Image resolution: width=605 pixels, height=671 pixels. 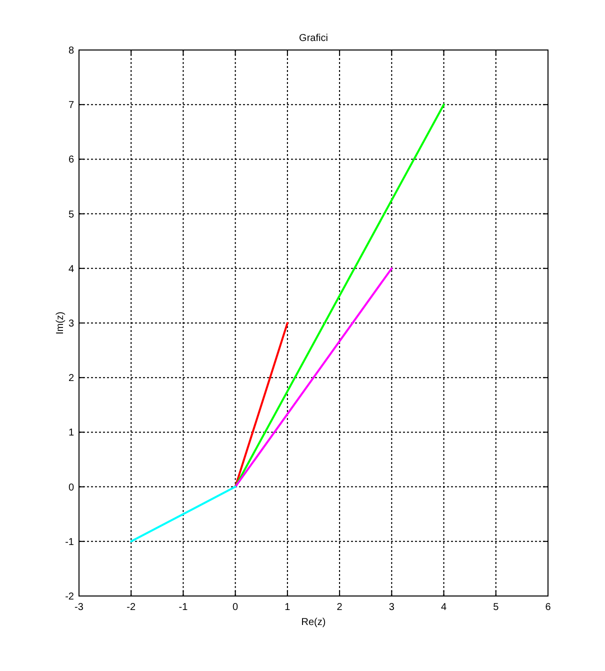 I want to click on x-tick-label: -3, so click(x=79, y=607).